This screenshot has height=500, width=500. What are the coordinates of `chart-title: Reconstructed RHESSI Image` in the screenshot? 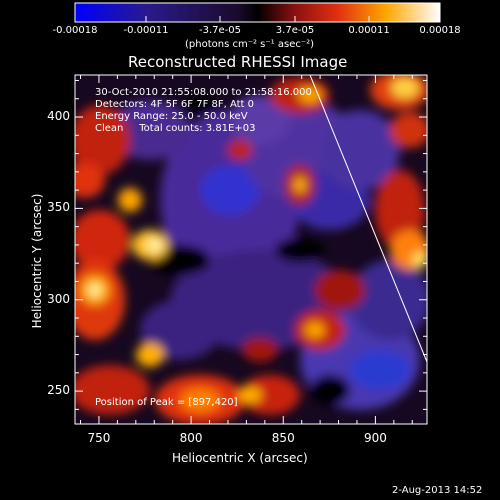 It's located at (238, 62).